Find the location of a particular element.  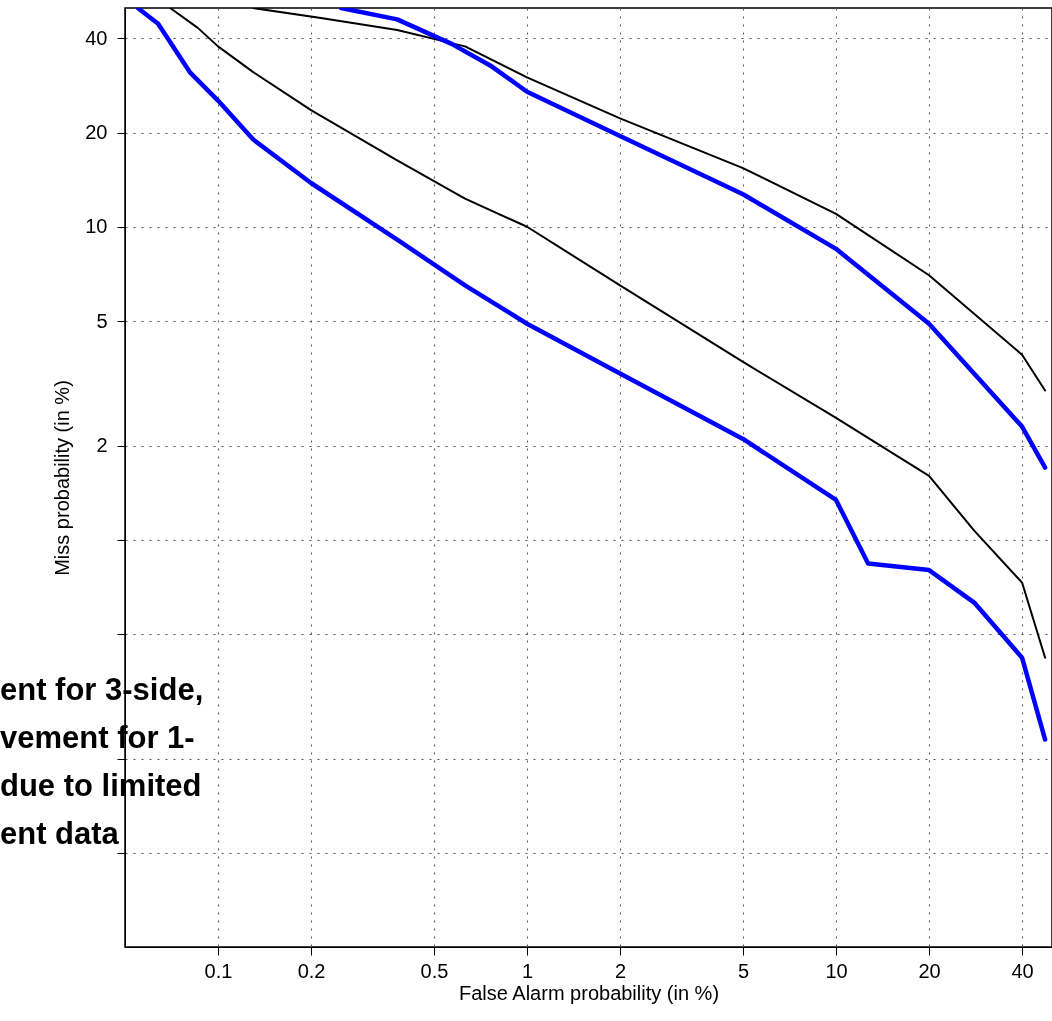

x-tick-label: 40 is located at coordinates (1022, 970).